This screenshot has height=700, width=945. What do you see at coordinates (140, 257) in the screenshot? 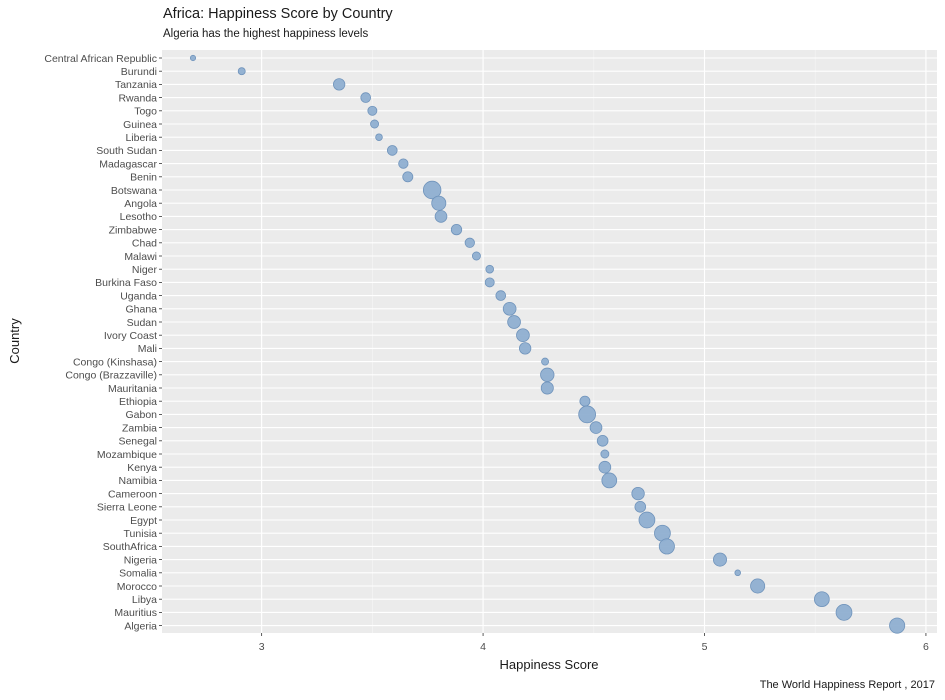
I see `y-tick-label: Malawi` at bounding box center [140, 257].